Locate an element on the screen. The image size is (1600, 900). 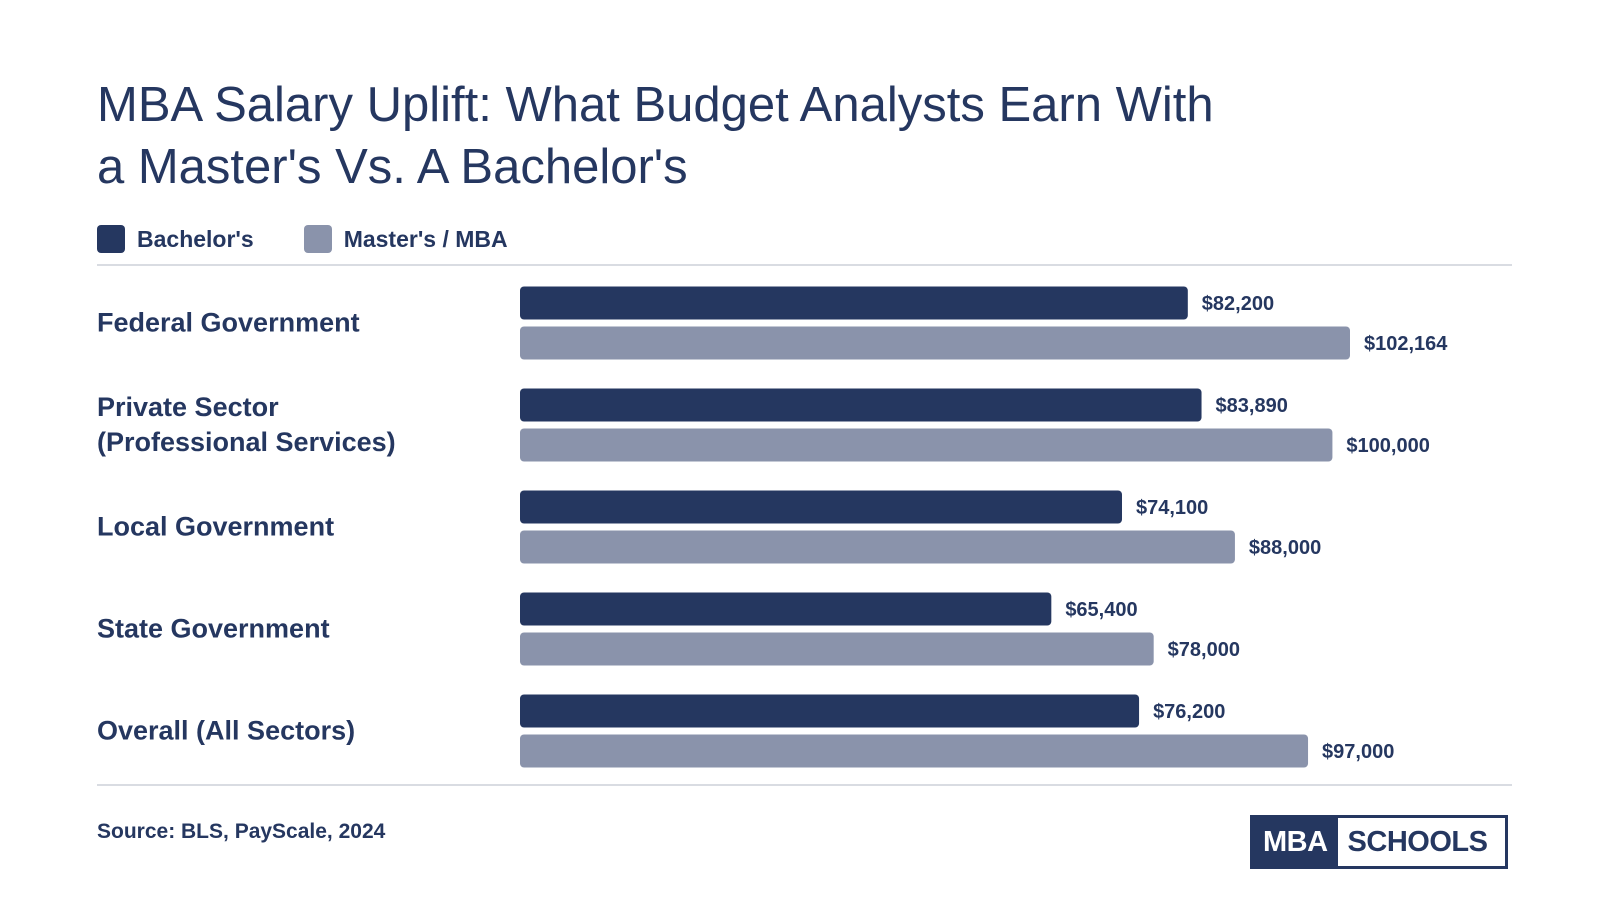
data-label-bachelors: $76,200 is located at coordinates (1189, 712).